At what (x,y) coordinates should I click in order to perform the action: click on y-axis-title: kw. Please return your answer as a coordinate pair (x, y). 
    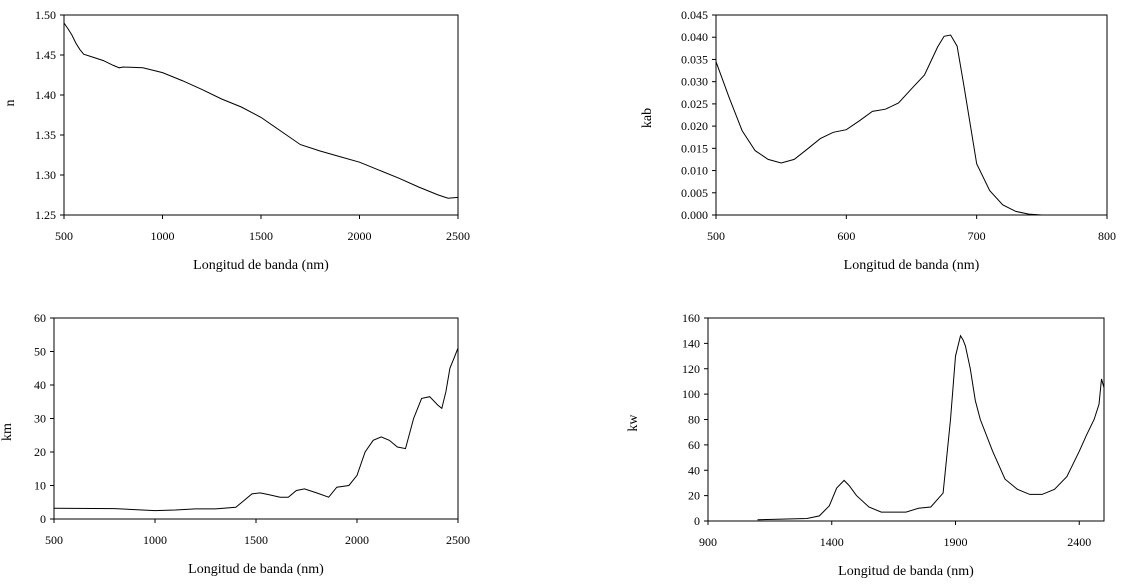
    Looking at the image, I should click on (633, 423).